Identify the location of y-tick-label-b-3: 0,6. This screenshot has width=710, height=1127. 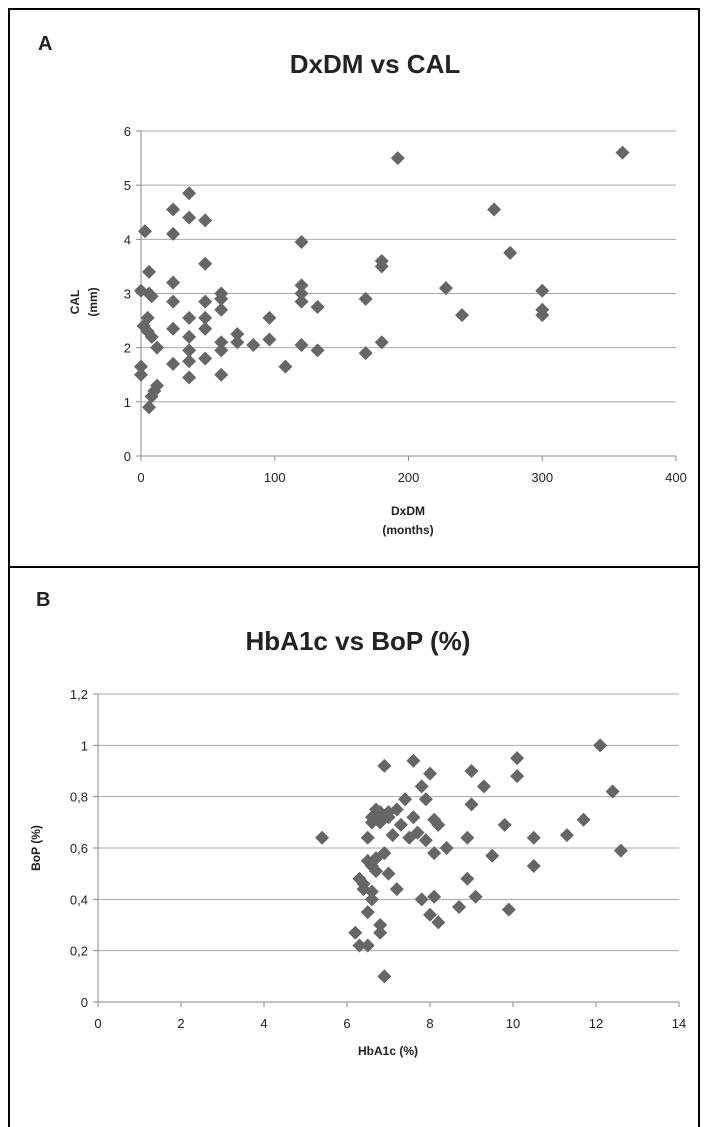
(79, 848).